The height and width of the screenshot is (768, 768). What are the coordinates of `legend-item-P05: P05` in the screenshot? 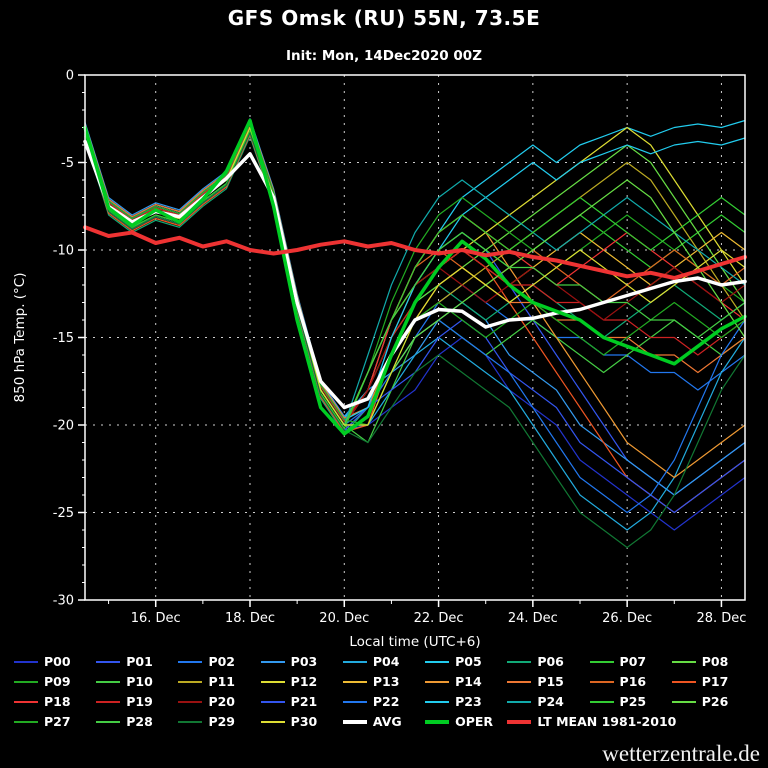 It's located at (466, 661).